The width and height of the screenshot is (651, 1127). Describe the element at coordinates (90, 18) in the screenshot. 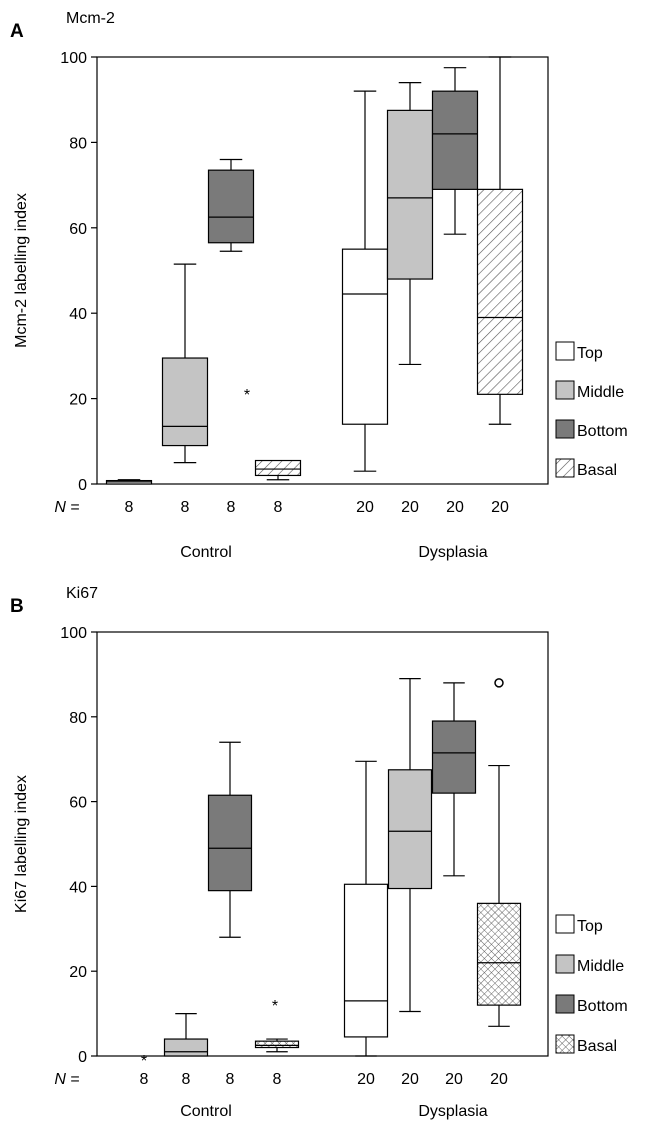

I see `chart-title: Mcm-2` at that location.